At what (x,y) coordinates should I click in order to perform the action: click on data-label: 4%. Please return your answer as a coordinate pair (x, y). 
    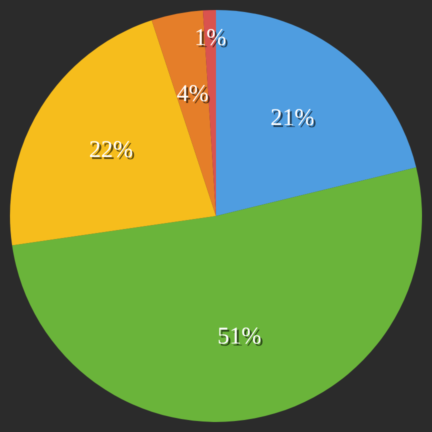
    Looking at the image, I should click on (194, 95).